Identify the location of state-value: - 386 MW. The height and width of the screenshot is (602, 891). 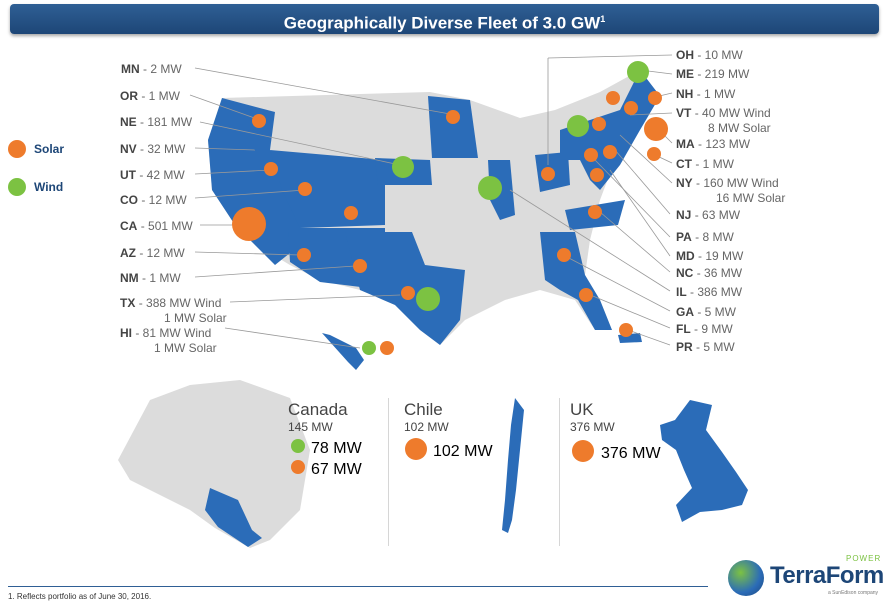
(716, 292).